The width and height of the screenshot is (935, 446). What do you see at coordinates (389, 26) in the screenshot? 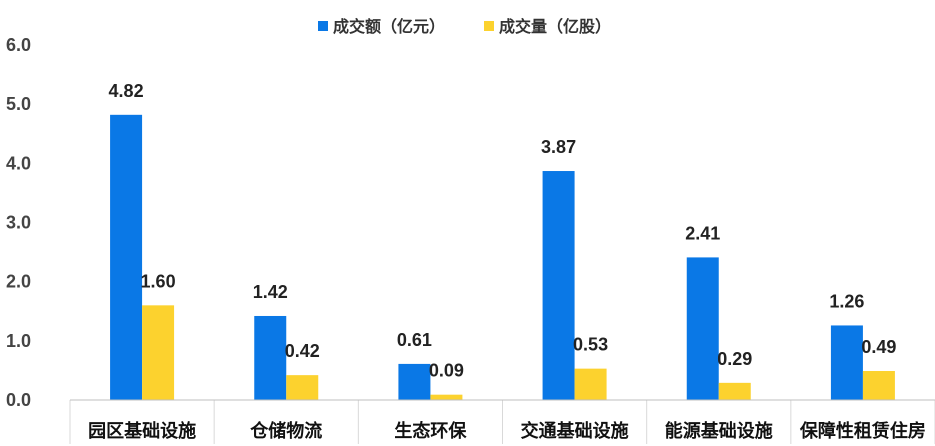
I see `legend-label-0: 成交额（亿元）` at bounding box center [389, 26].